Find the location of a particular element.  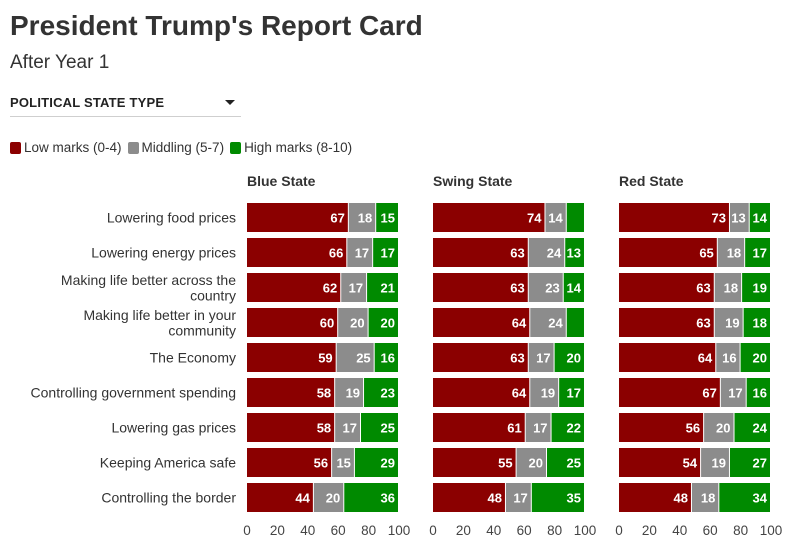

bar-label-swing-state-controlling-government-spending-high: 17 is located at coordinates (574, 393).